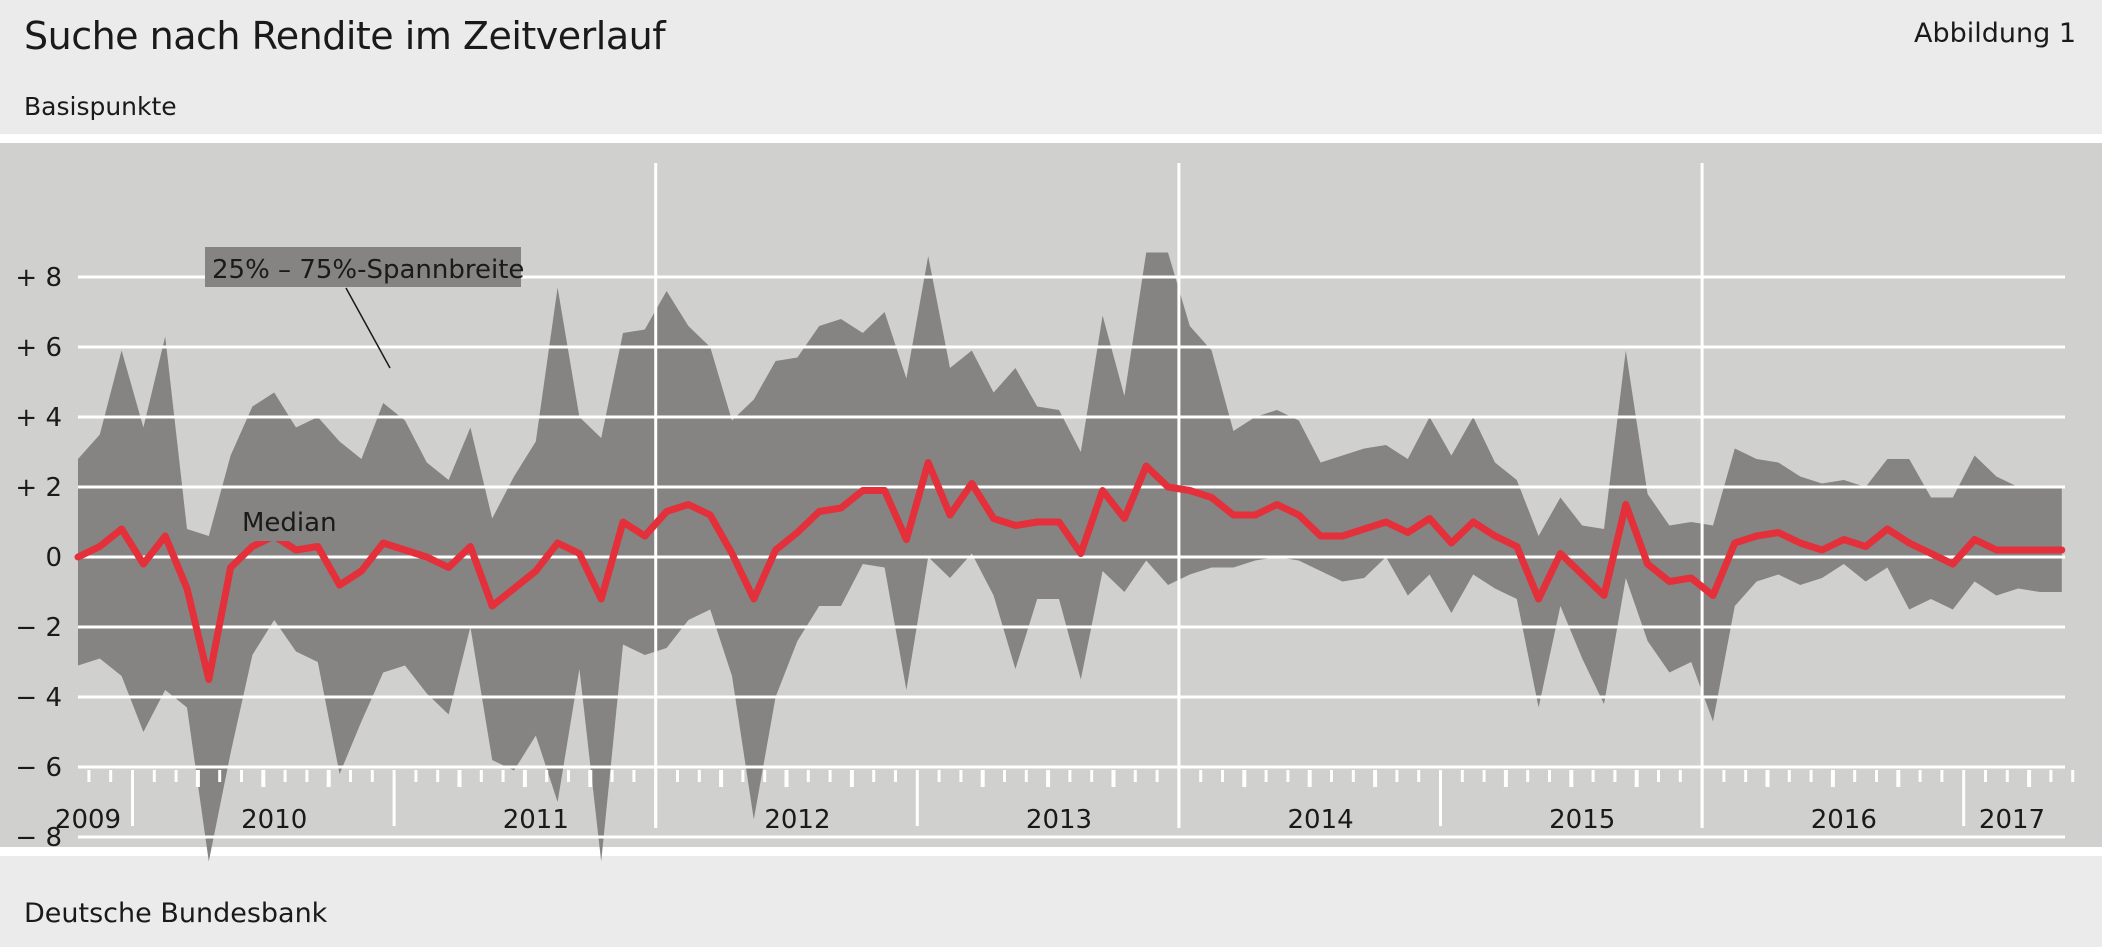 The width and height of the screenshot is (2102, 947). I want to click on x-tick-label: 2014, so click(1321, 820).